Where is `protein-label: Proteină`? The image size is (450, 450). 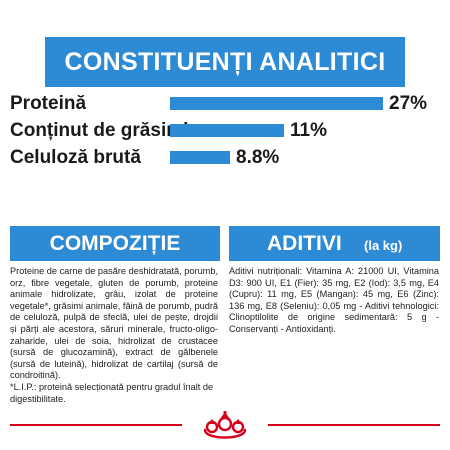
protein-label: Proteină is located at coordinates (48, 103).